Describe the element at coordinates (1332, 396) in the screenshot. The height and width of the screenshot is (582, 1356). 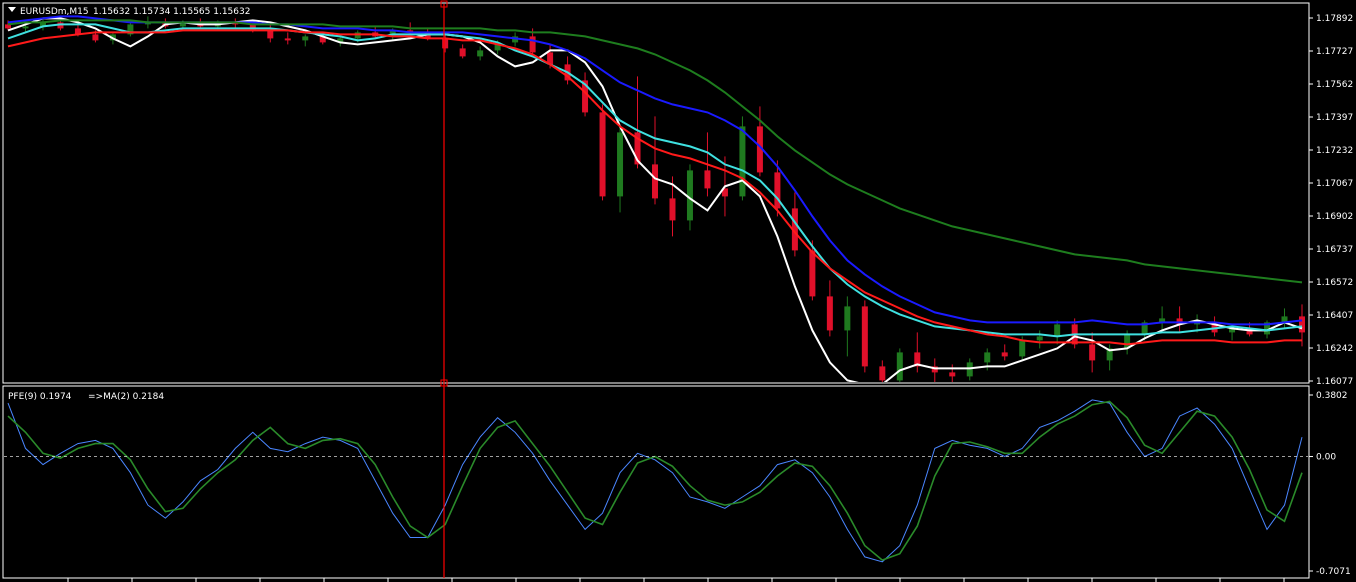
I see `indicator-tick-label: 0.3802` at that location.